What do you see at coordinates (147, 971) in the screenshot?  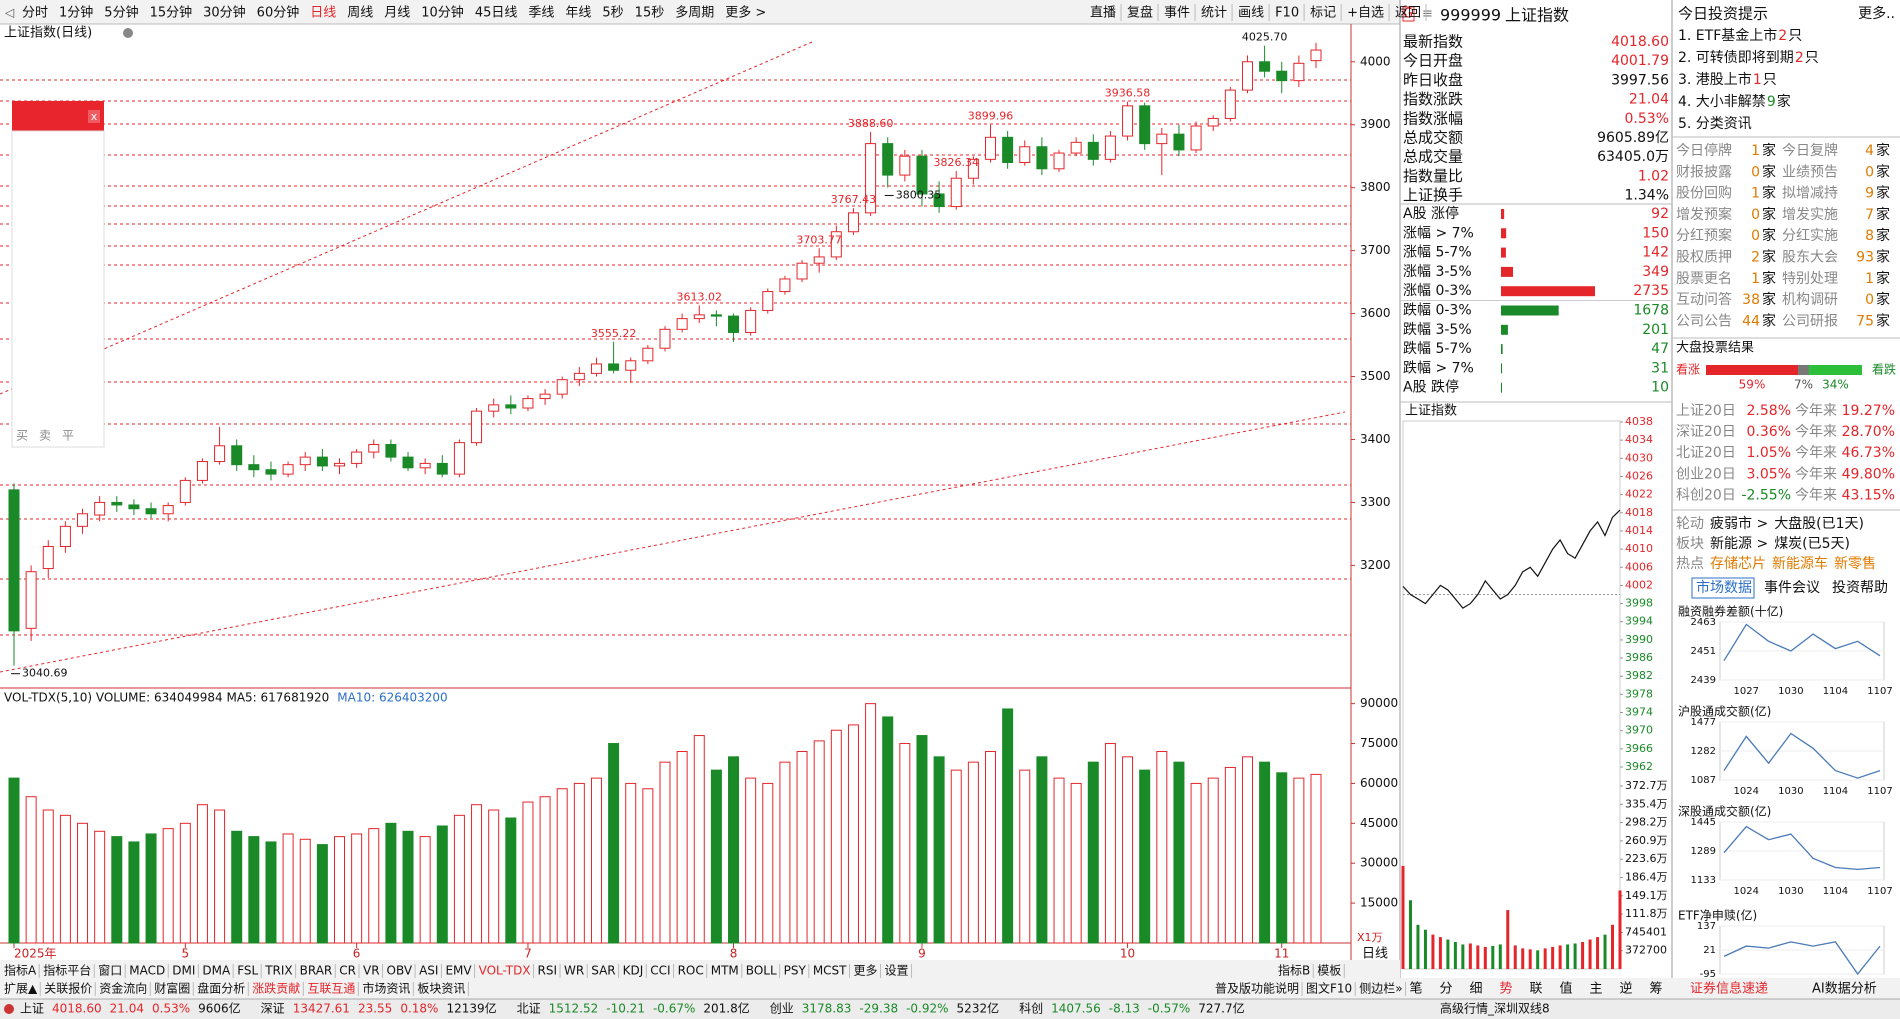 I see `bottom-tab: MACD` at bounding box center [147, 971].